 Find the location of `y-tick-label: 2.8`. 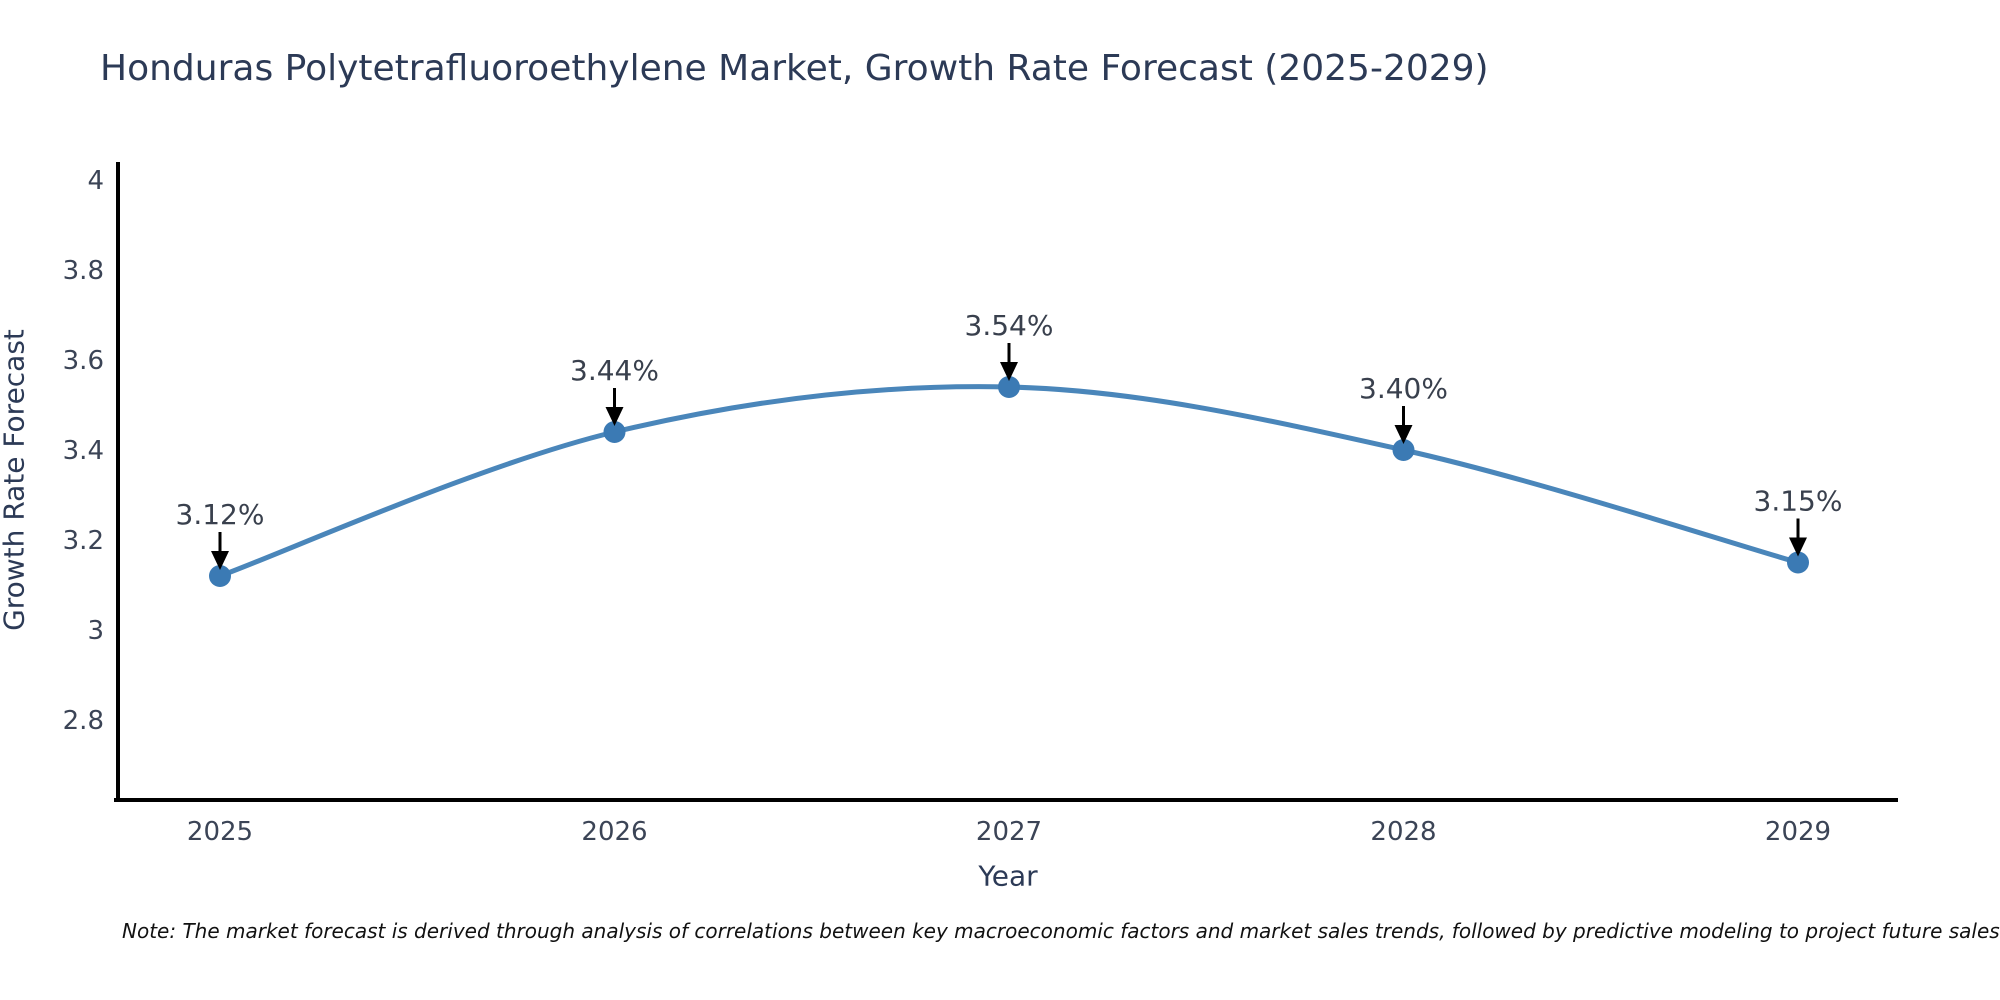

y-tick-label: 2.8 is located at coordinates (83, 721).